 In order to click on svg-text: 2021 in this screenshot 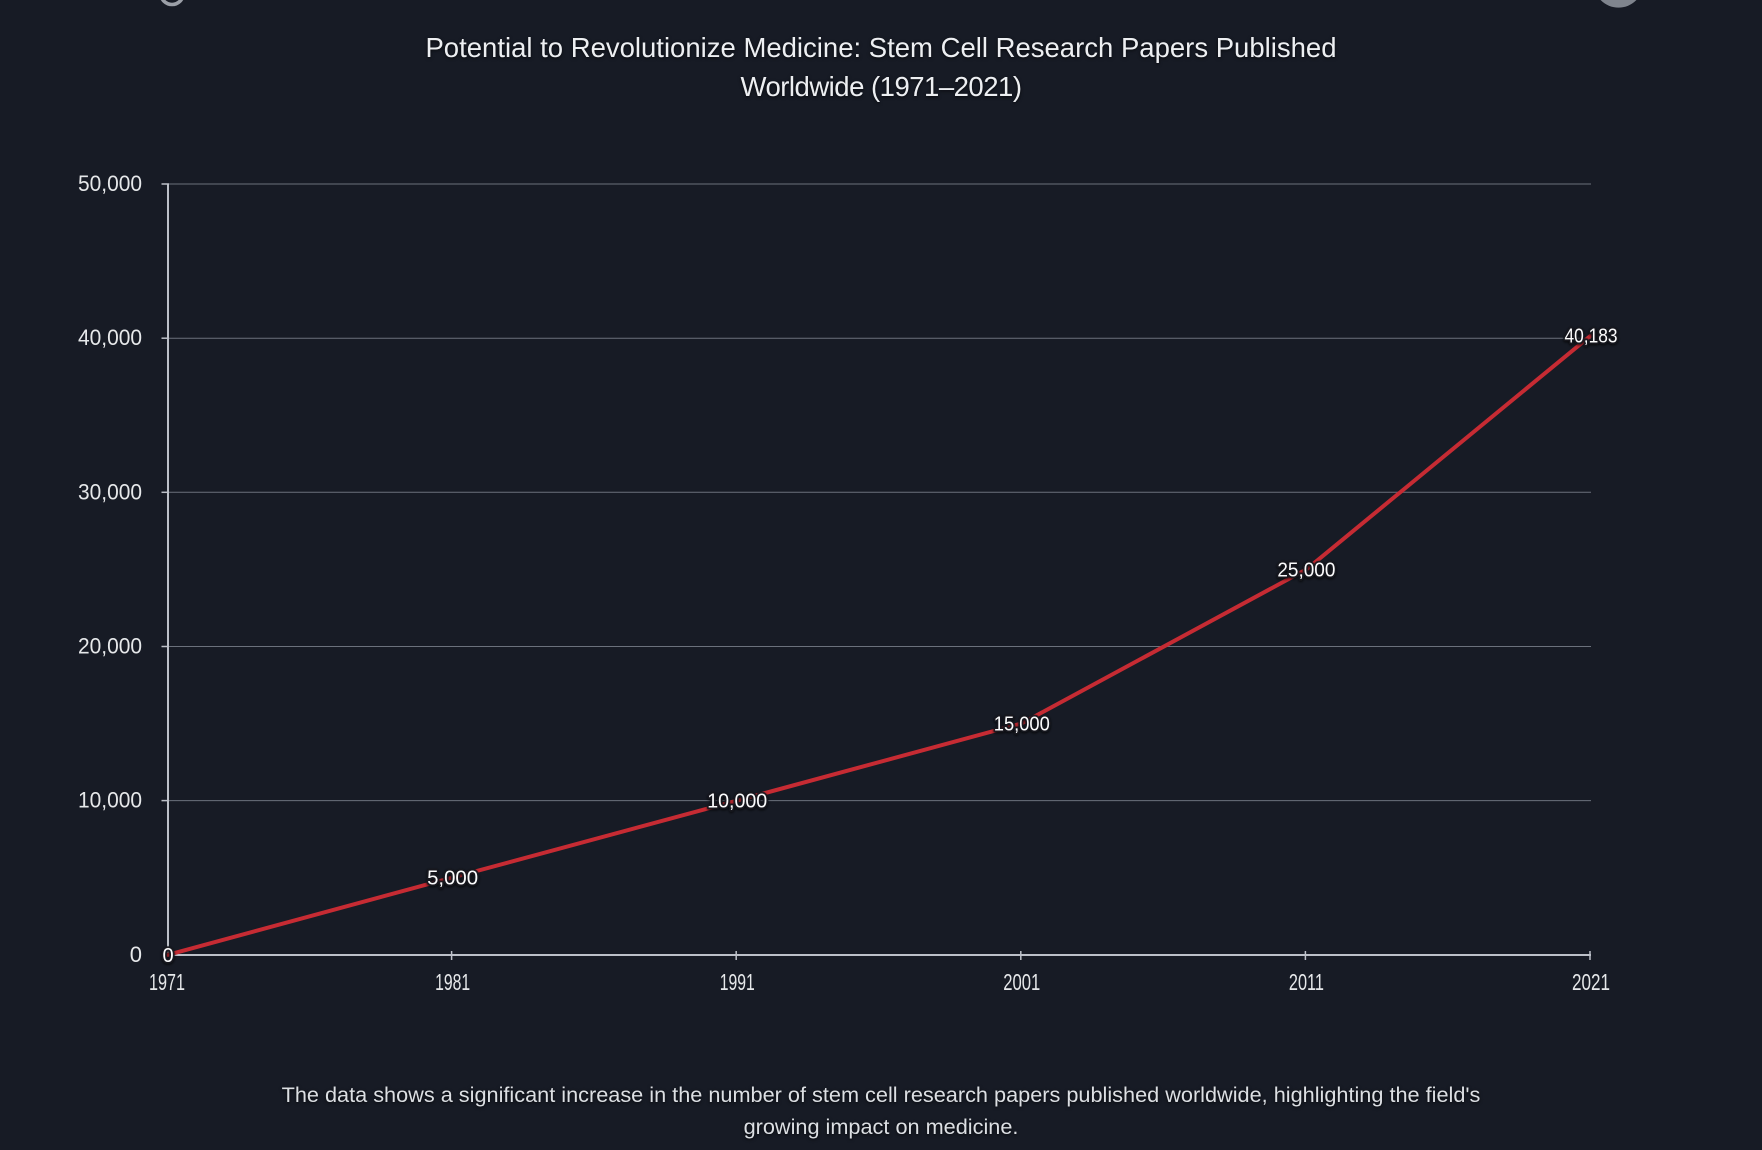, I will do `click(1591, 982)`.